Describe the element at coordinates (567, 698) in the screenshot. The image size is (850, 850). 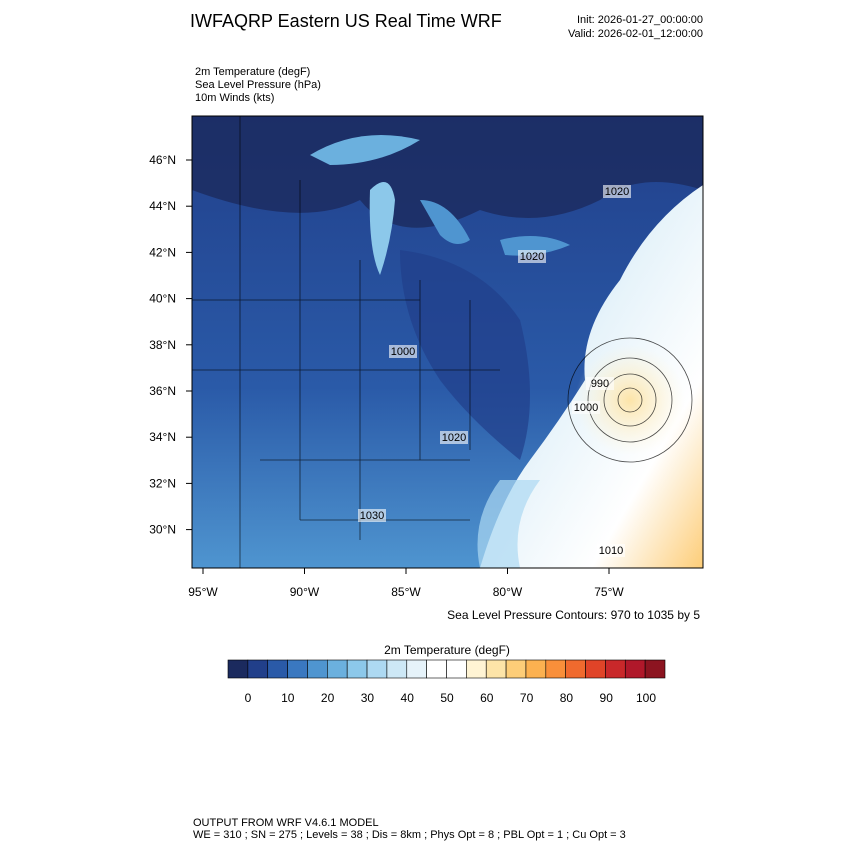
I see `colorbar-tick: 80` at that location.